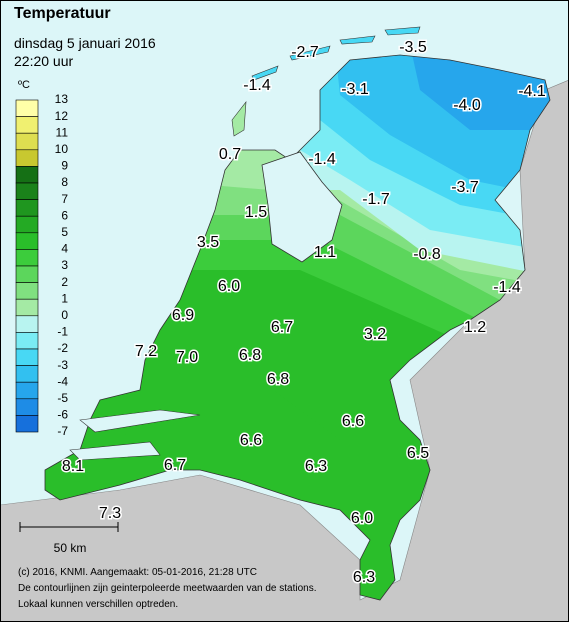 This screenshot has height=622, width=569. I want to click on station-value: 8.1, so click(73, 466).